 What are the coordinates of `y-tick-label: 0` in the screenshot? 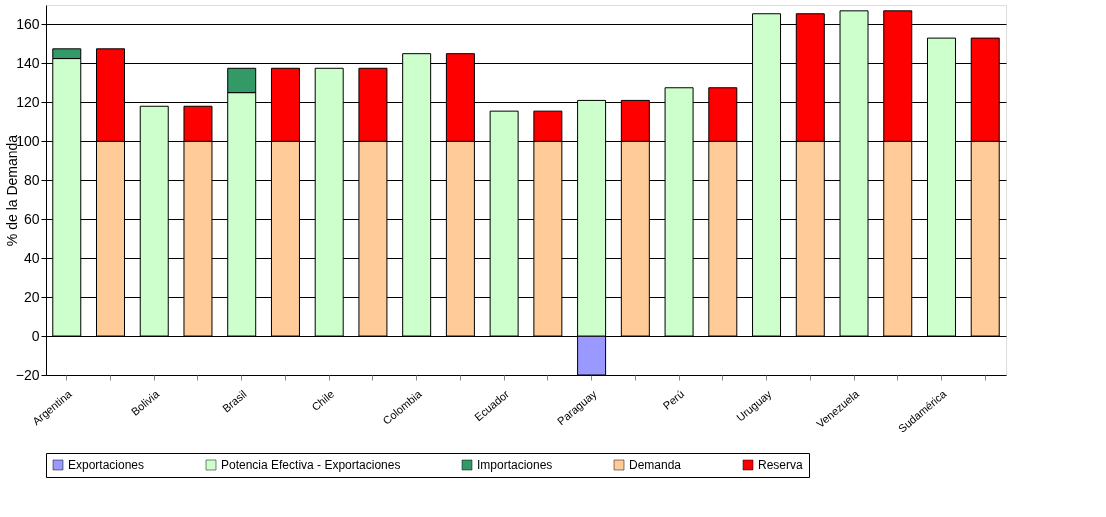 It's located at (35, 335).